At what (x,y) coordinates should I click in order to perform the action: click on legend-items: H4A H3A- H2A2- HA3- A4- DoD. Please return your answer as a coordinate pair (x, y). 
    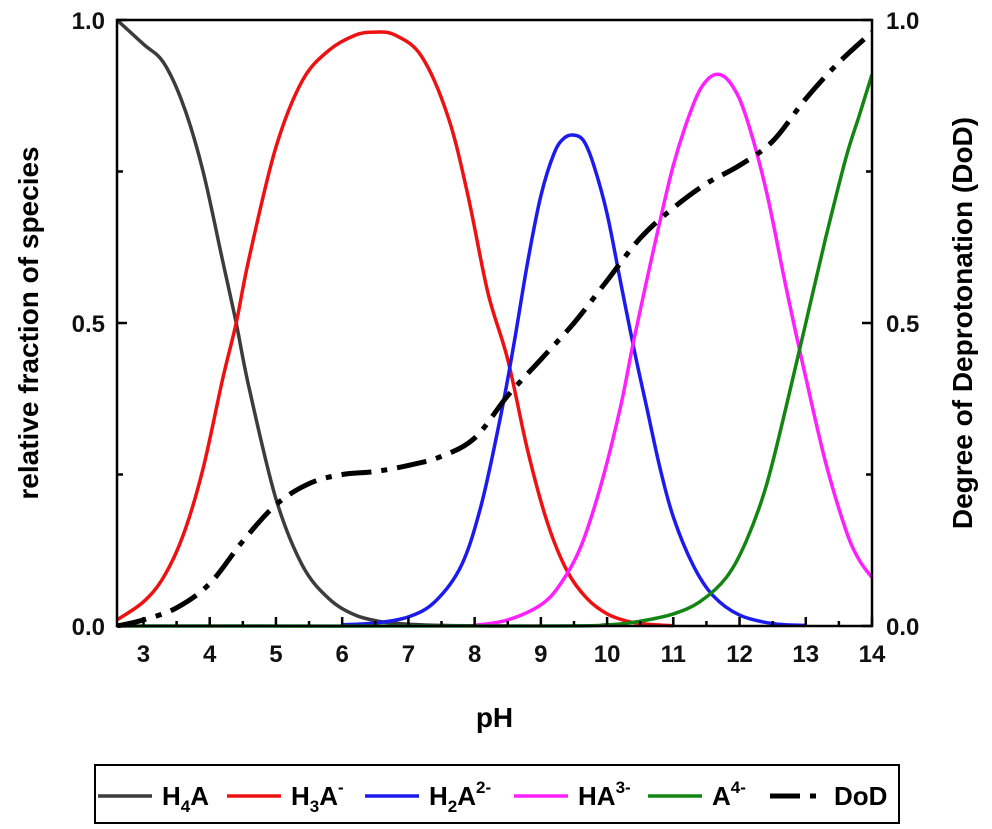
    Looking at the image, I should click on (492, 797).